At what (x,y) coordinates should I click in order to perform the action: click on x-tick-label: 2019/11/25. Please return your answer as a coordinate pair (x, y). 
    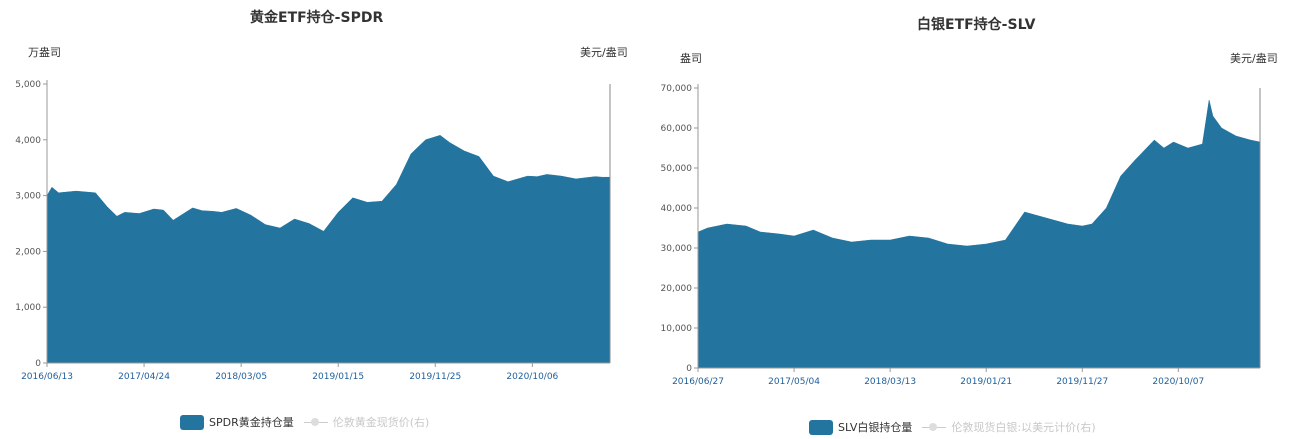
    Looking at the image, I should click on (435, 377).